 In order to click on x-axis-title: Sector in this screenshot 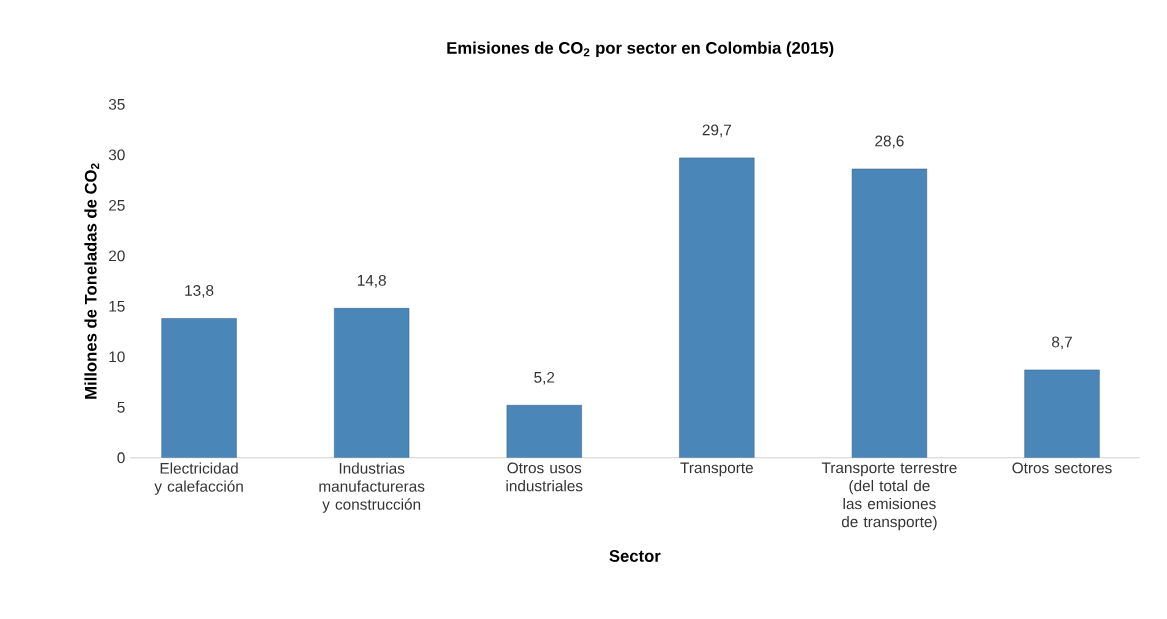, I will do `click(635, 556)`.